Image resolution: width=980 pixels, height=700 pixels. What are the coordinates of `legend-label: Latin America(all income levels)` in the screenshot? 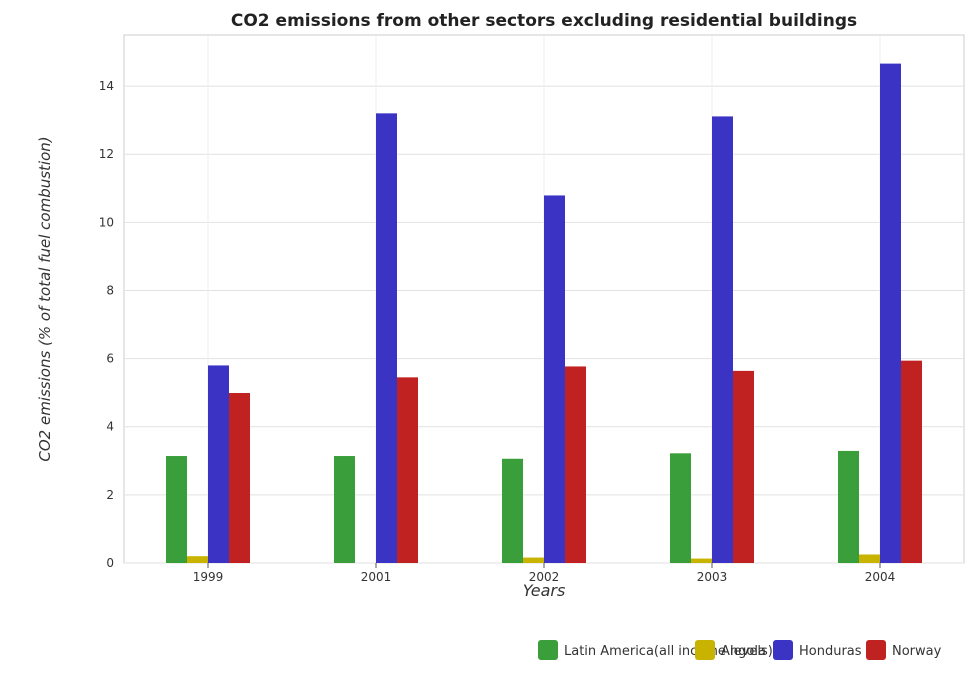 It's located at (668, 651).